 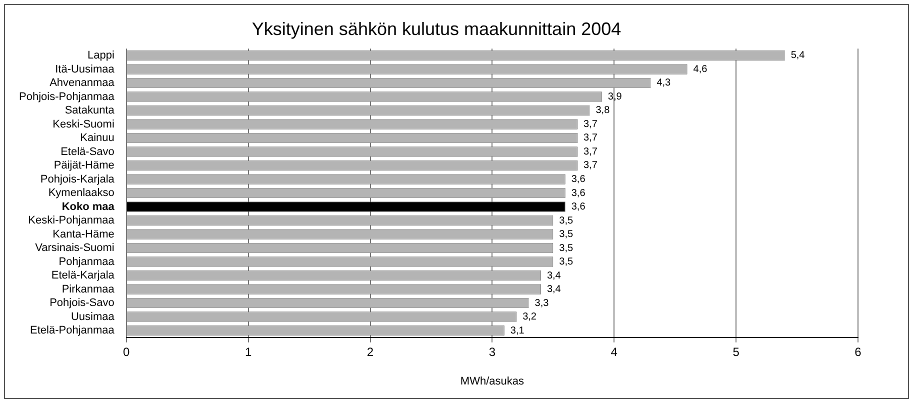 What do you see at coordinates (84, 166) in the screenshot?
I see `y-tick-label: Päijät-Häme` at bounding box center [84, 166].